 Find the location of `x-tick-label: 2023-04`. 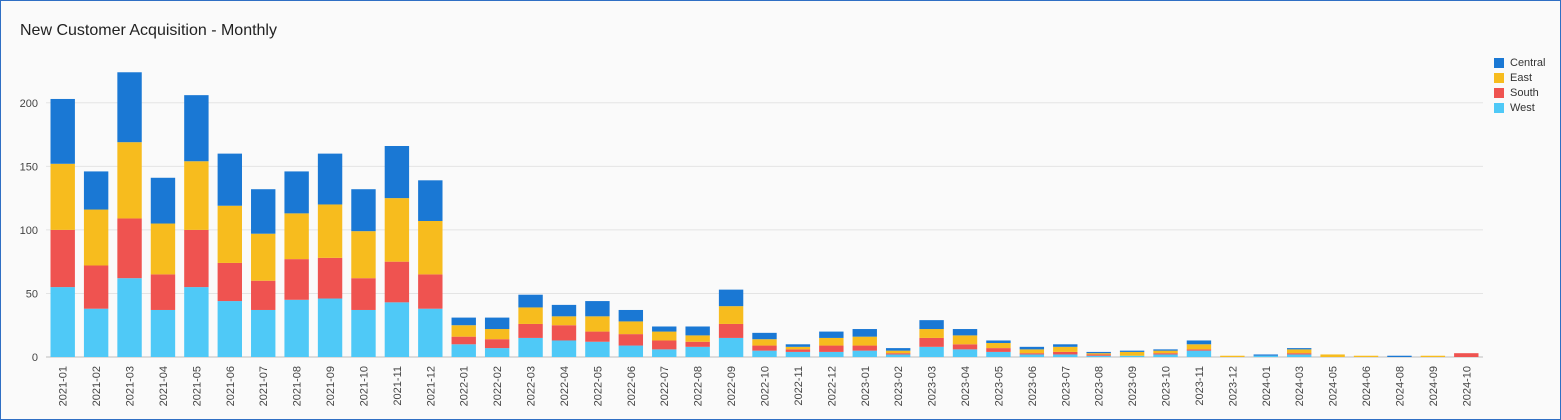

x-tick-label: 2023-04 is located at coordinates (966, 386).